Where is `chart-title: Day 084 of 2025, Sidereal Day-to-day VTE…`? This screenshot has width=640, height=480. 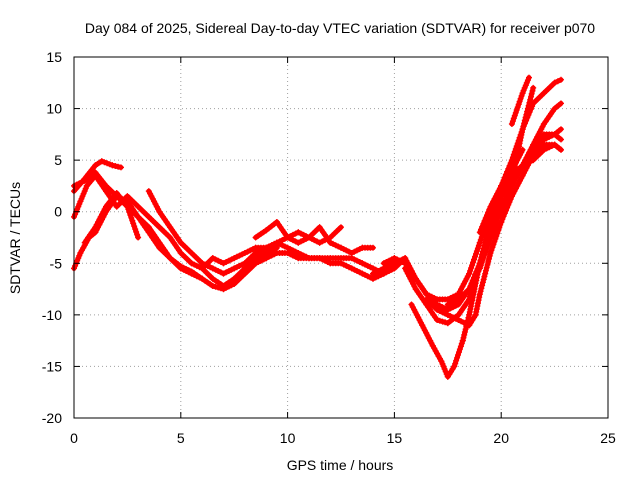
chart-title: Day 084 of 2025, Sidereal Day-to-day VTE… is located at coordinates (340, 28).